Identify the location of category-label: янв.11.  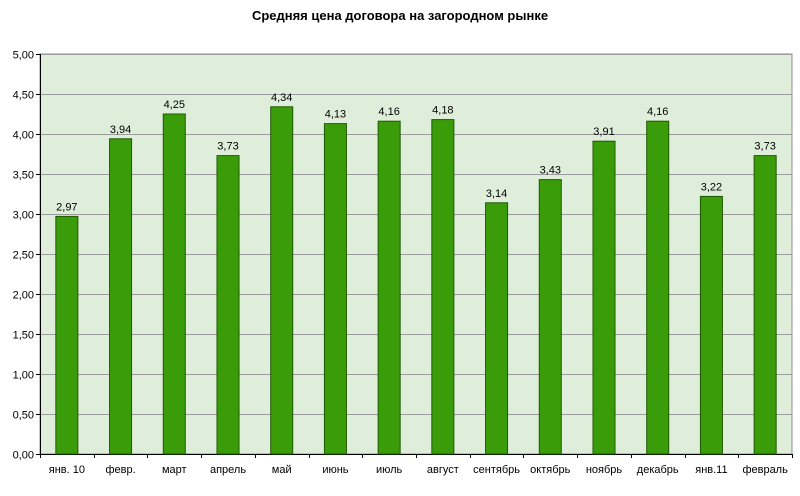
(711, 470).